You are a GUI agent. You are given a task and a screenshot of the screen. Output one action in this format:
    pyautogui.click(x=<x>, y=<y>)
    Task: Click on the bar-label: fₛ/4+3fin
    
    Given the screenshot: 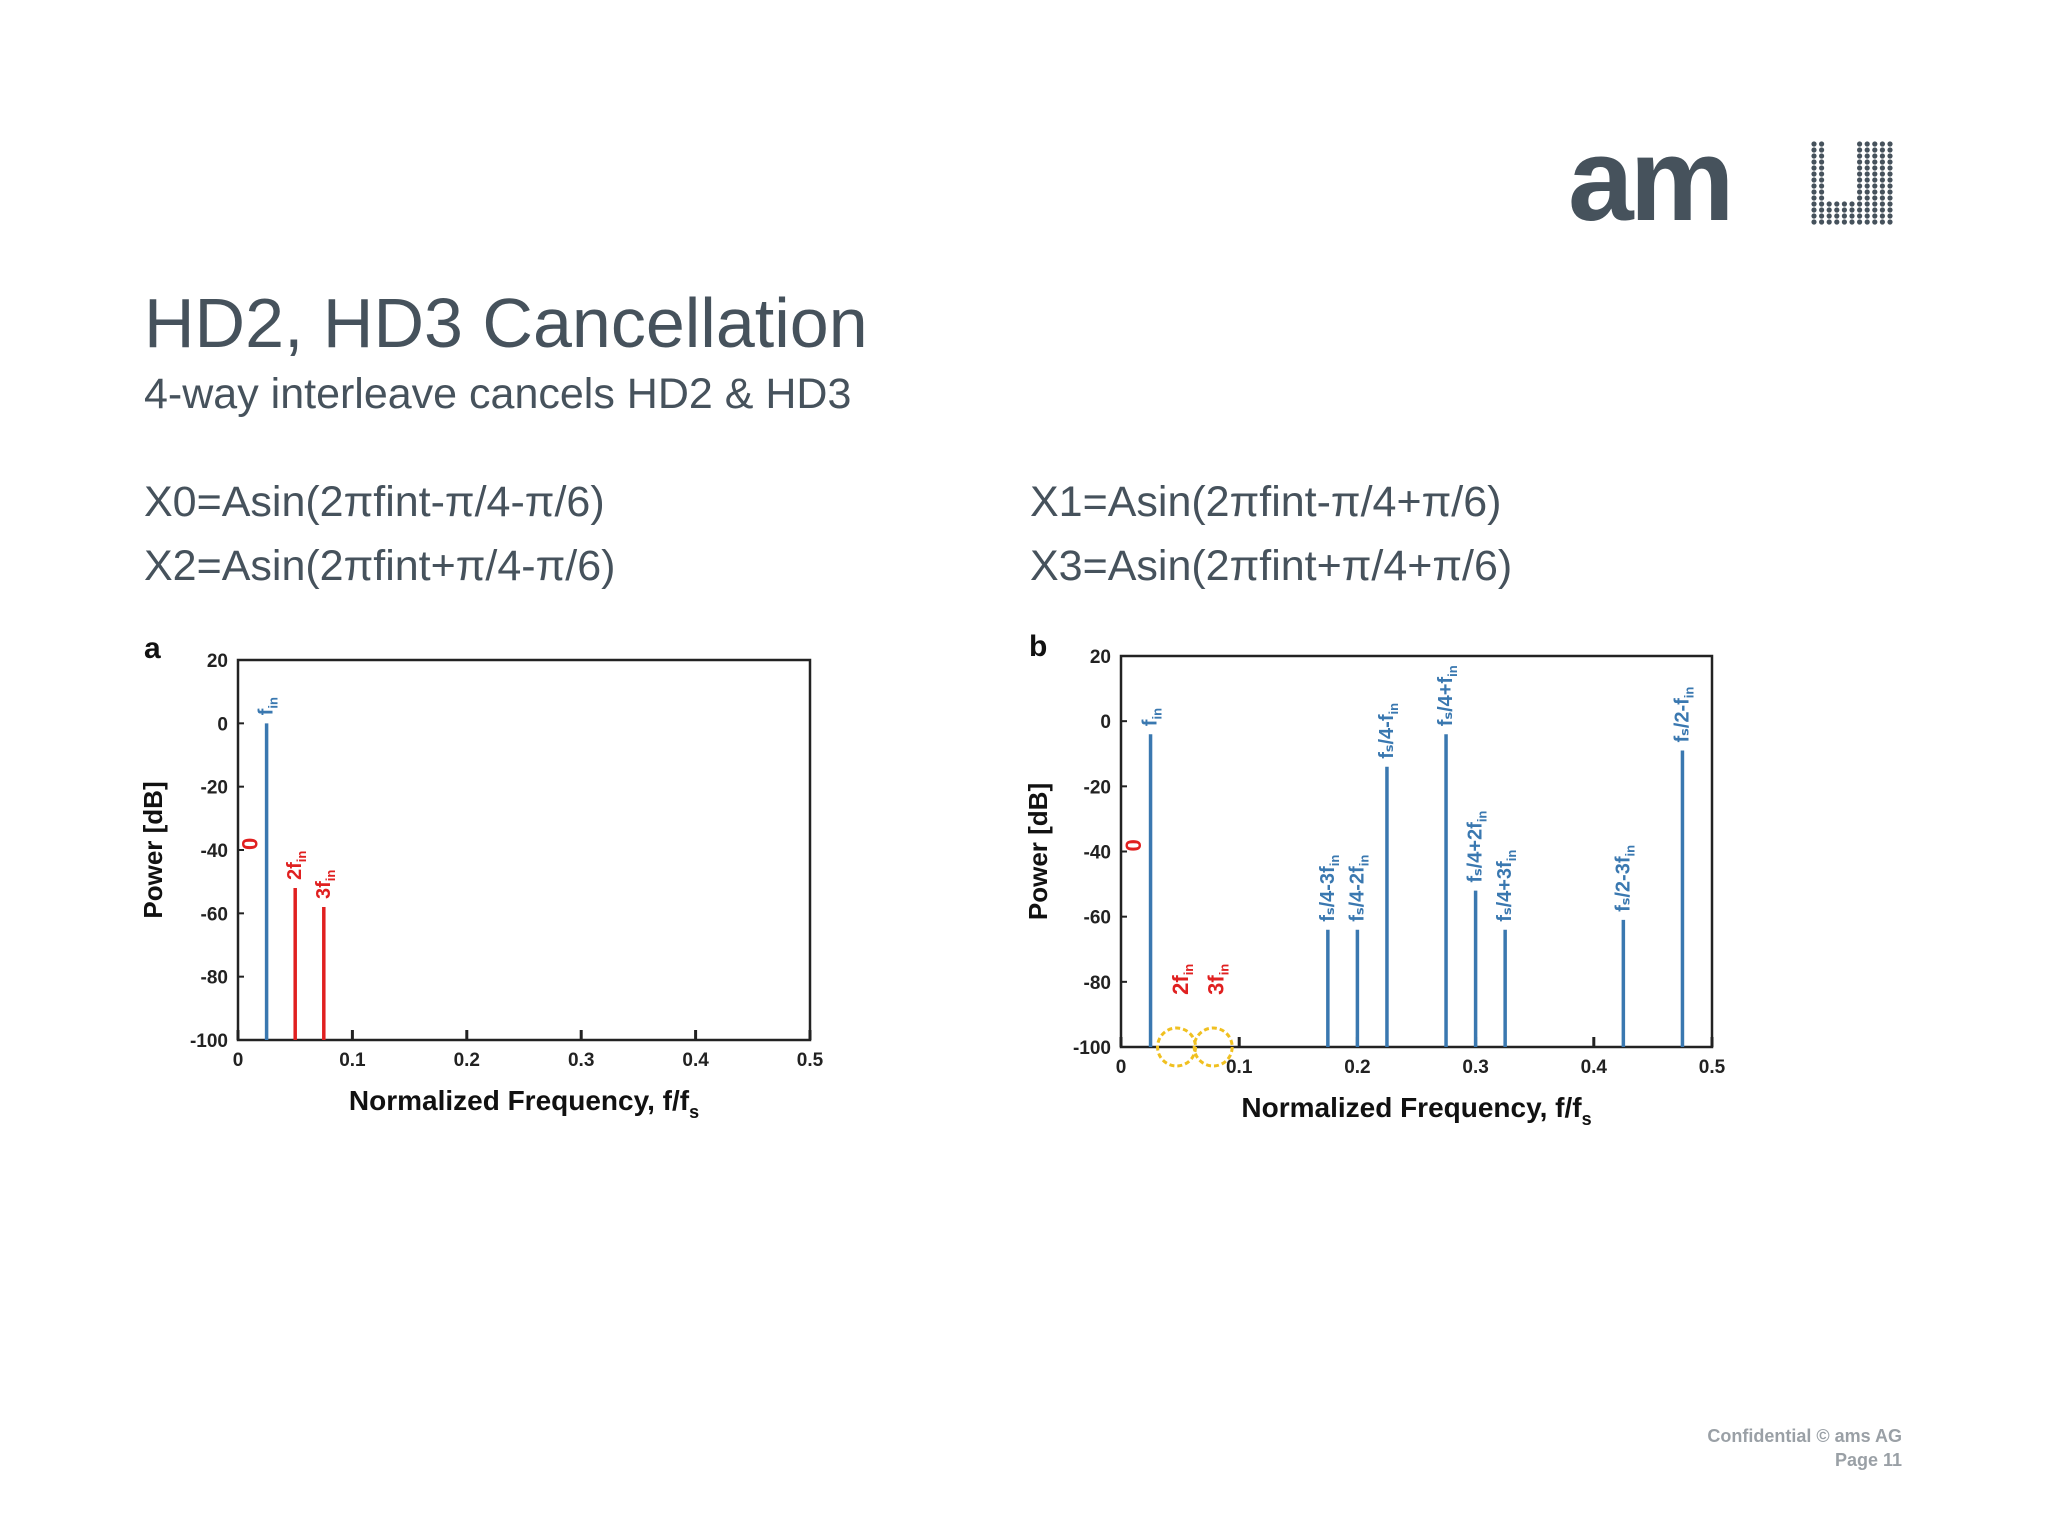 What is the action you would take?
    pyautogui.click(x=1506, y=886)
    